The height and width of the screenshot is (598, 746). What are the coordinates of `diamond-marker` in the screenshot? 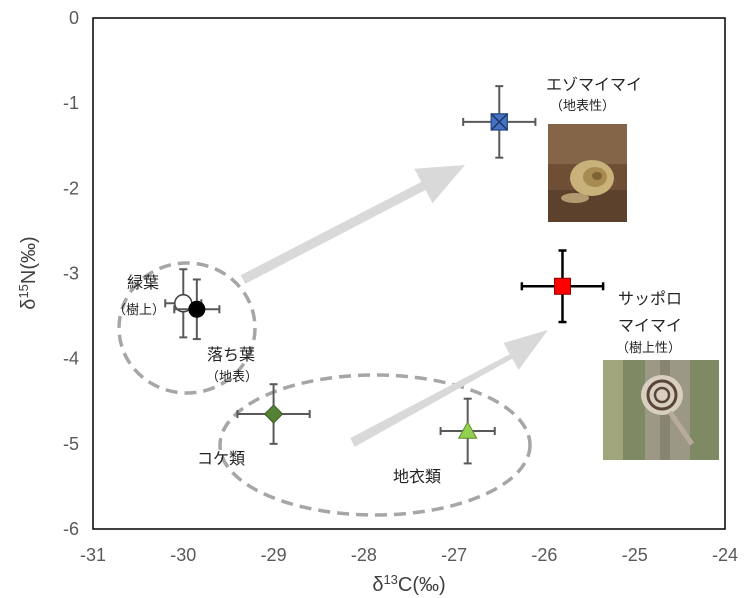 It's located at (273, 414).